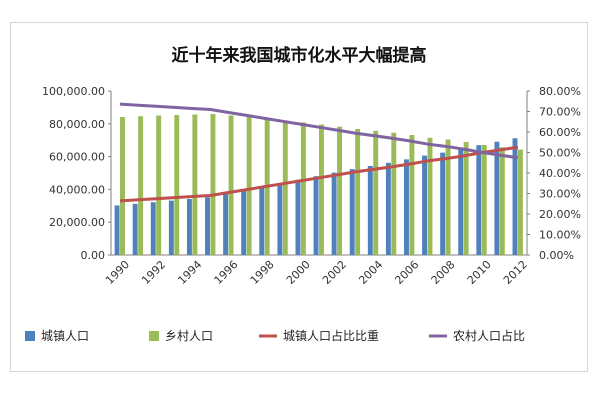 Image resolution: width=600 pixels, height=400 pixels. Describe the element at coordinates (77, 189) in the screenshot. I see `y-left-tick-label: 40,000.00` at that location.